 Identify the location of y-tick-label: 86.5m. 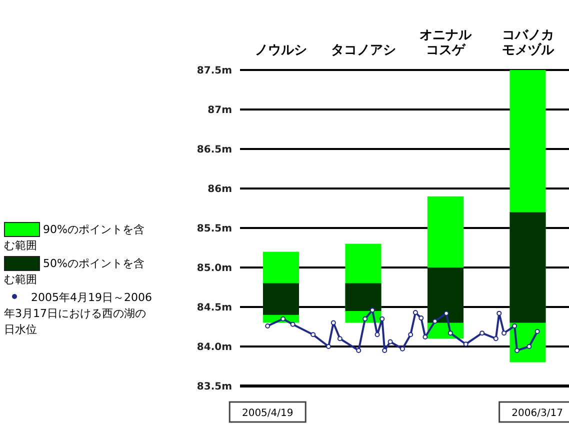
(214, 150).